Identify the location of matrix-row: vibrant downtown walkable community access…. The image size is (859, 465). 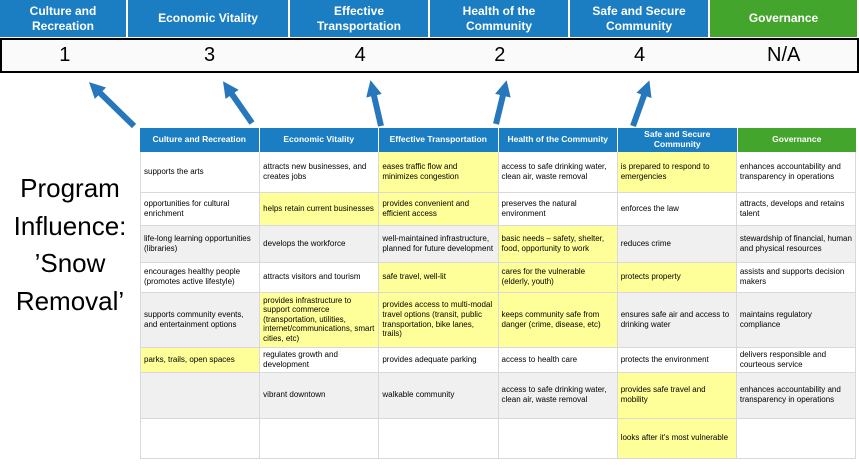
(498, 395).